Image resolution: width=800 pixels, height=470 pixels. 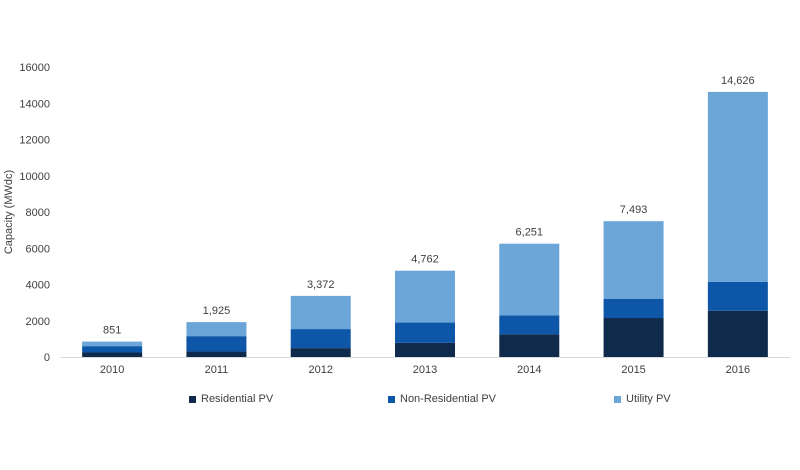 What do you see at coordinates (9, 212) in the screenshot?
I see `y-axis-label: Capacity (MWdc)` at bounding box center [9, 212].